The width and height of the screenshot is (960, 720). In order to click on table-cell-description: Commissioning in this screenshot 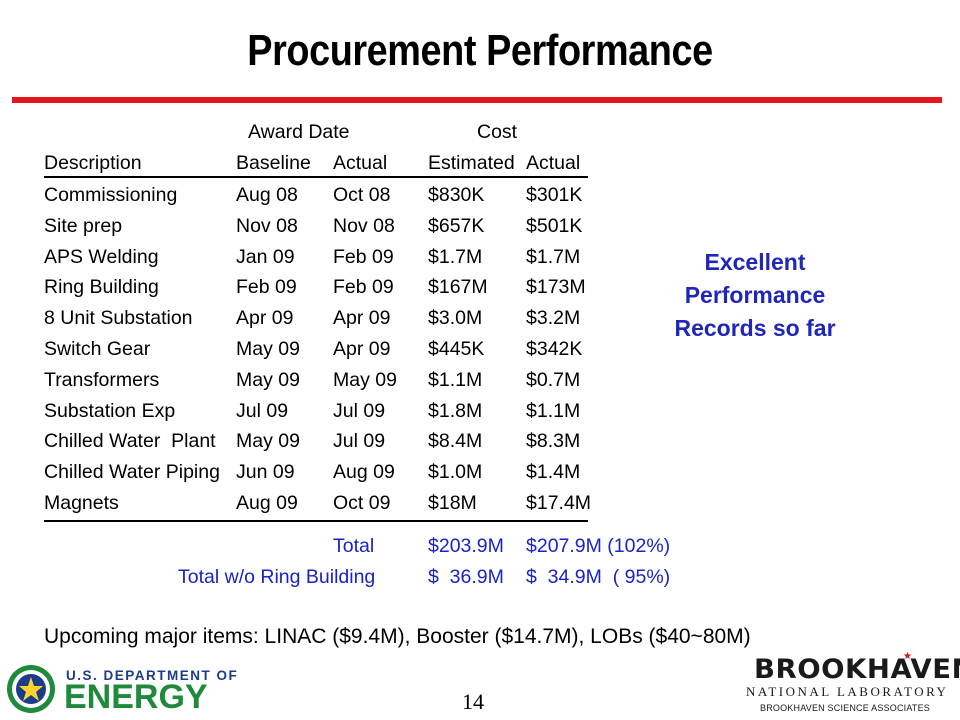, I will do `click(111, 195)`.